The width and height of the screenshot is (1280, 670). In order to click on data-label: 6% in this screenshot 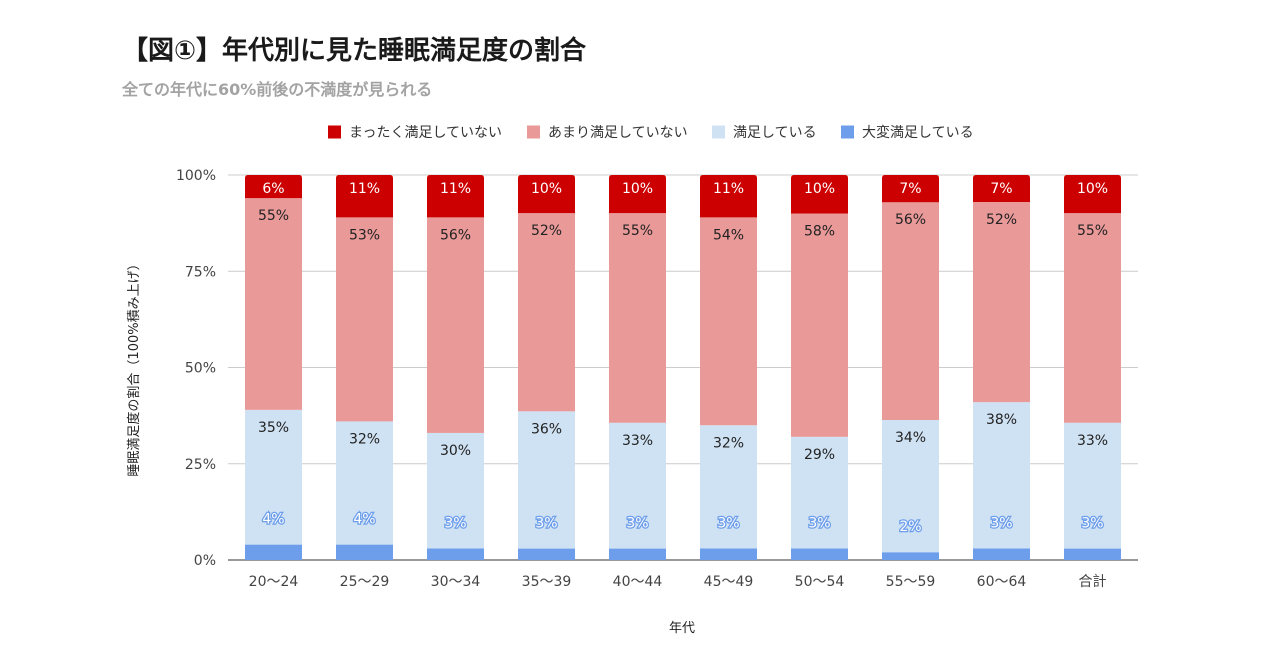, I will do `click(273, 189)`.